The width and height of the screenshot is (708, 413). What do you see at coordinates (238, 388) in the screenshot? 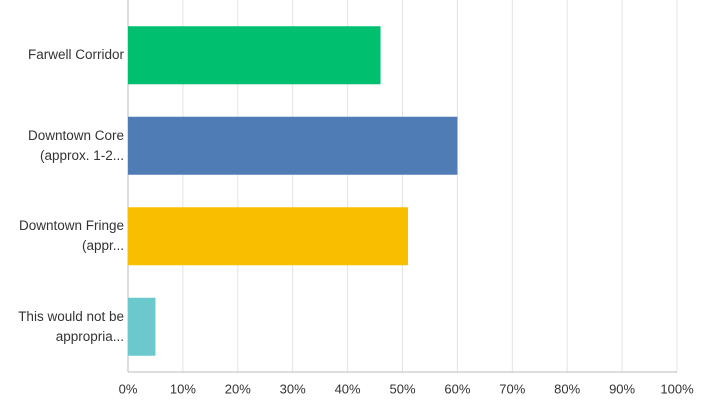
I see `x-tick-label: 20%` at bounding box center [238, 388].